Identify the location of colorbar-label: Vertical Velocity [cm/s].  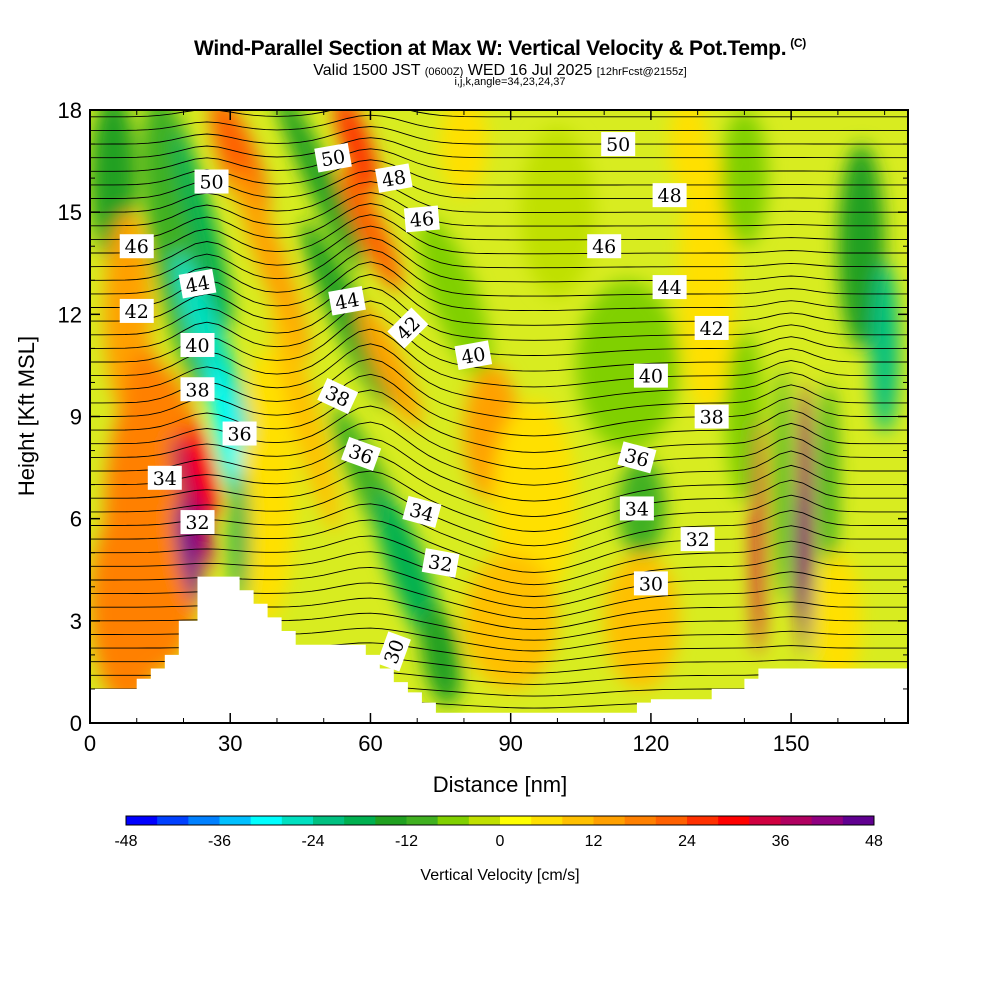
(499, 875).